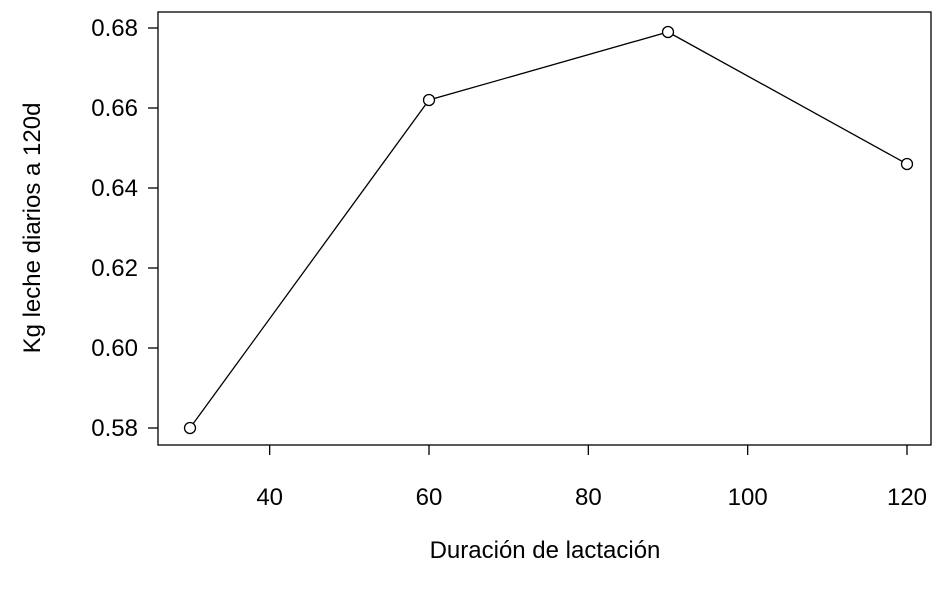  Describe the element at coordinates (32, 228) in the screenshot. I see `y-axis-title: Kg leche diarios a 120d` at that location.